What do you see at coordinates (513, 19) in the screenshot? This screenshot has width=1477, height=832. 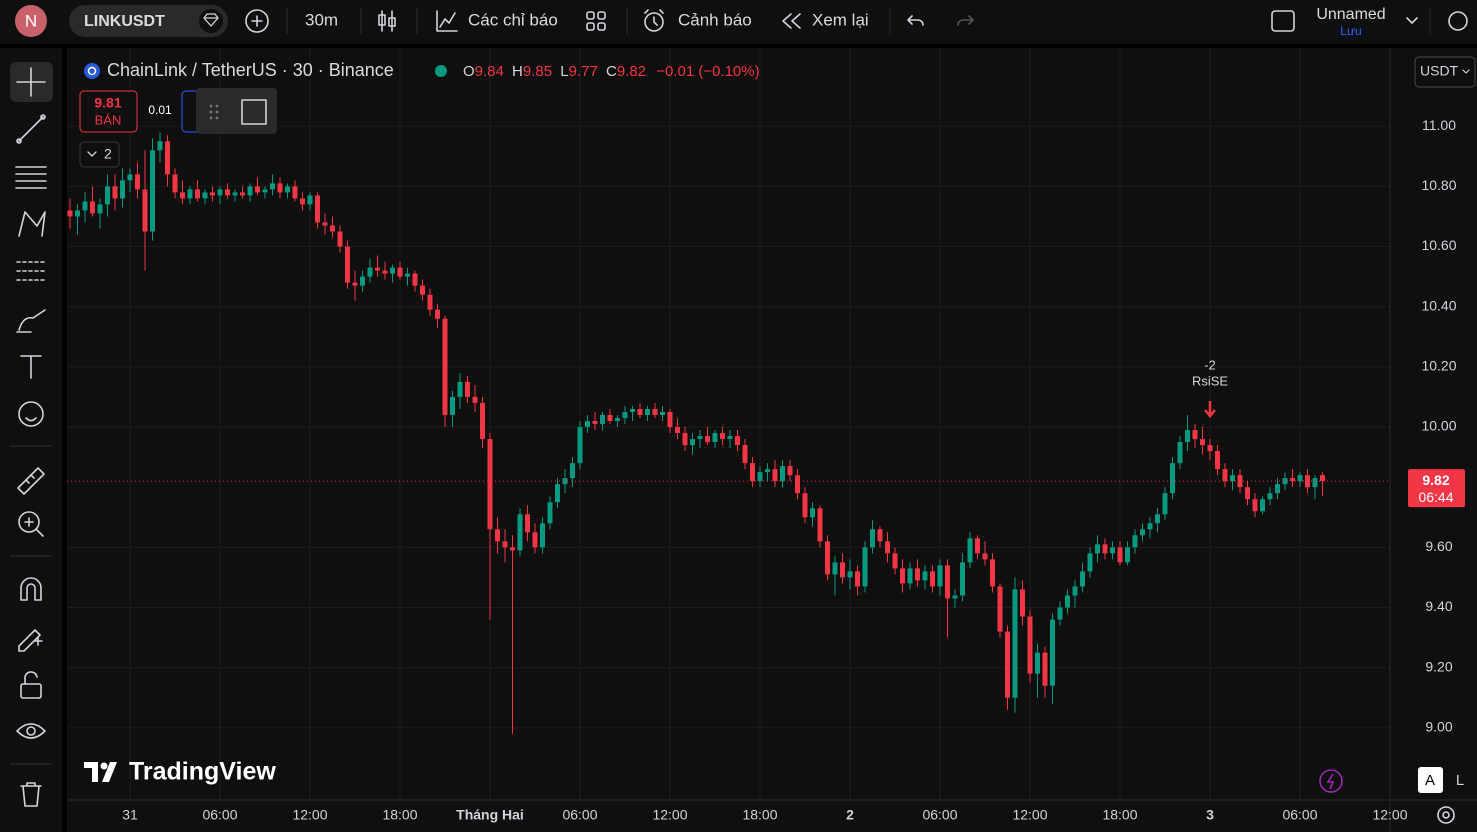 I see `indicators-label: Các chỉ báo` at bounding box center [513, 19].